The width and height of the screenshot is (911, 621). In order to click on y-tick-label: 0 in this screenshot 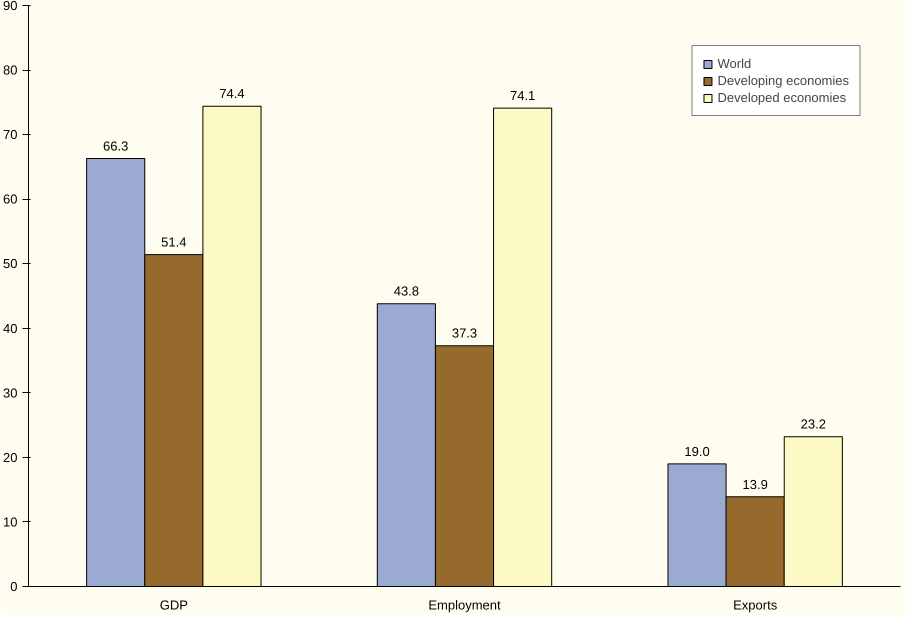, I will do `click(14, 586)`.